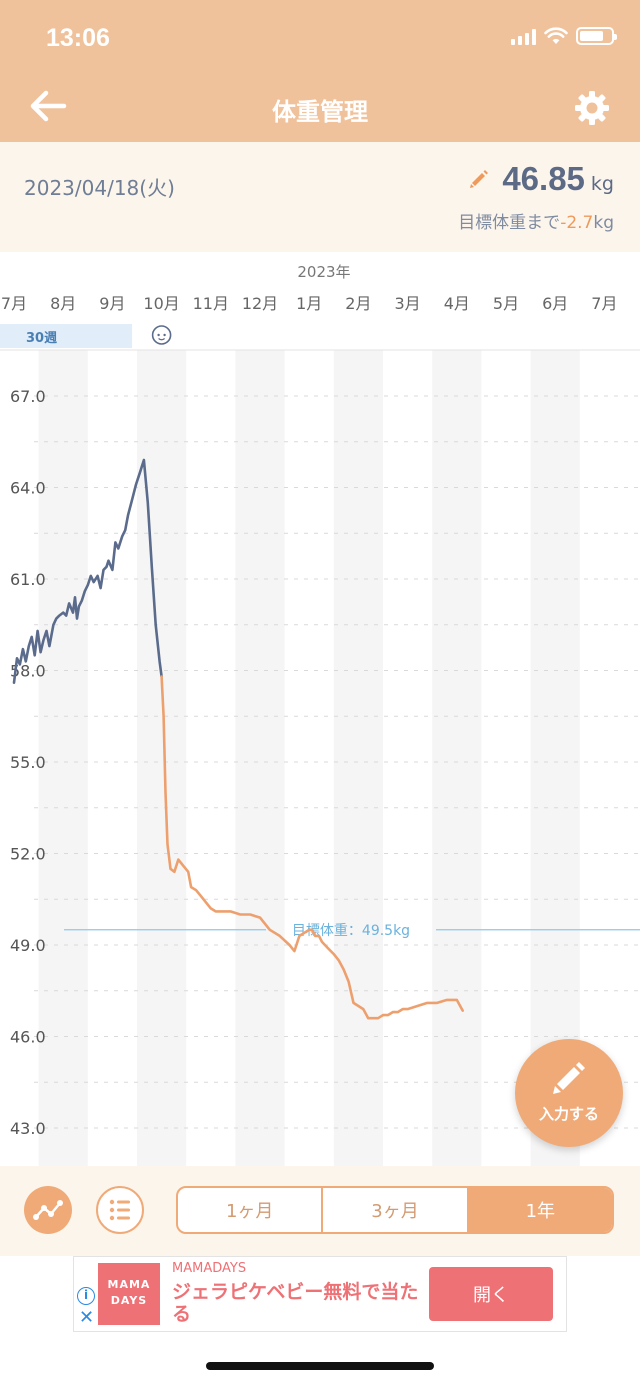 Image resolution: width=640 pixels, height=1385 pixels. I want to click on y-tick-label: 43.0, so click(28, 1128).